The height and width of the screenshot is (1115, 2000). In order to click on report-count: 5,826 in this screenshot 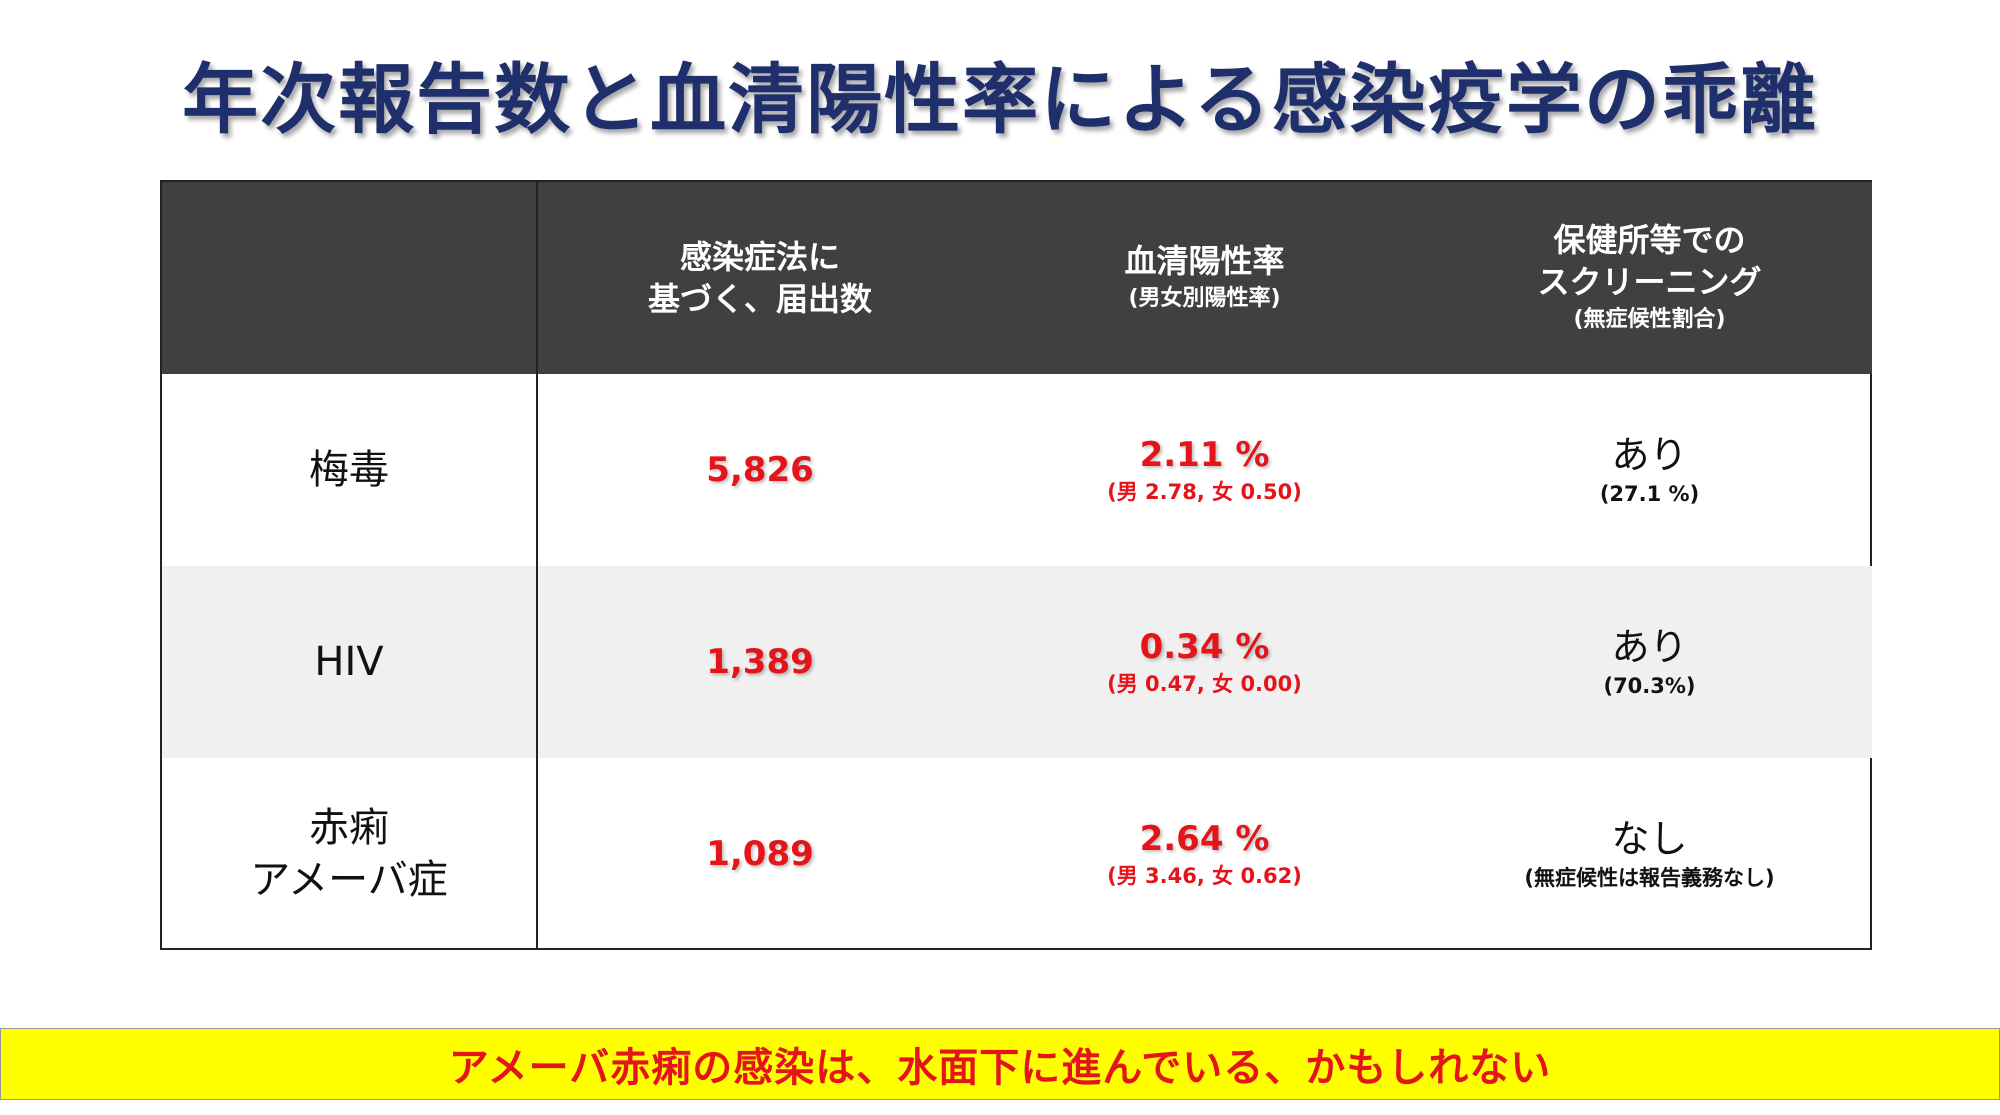, I will do `click(760, 470)`.